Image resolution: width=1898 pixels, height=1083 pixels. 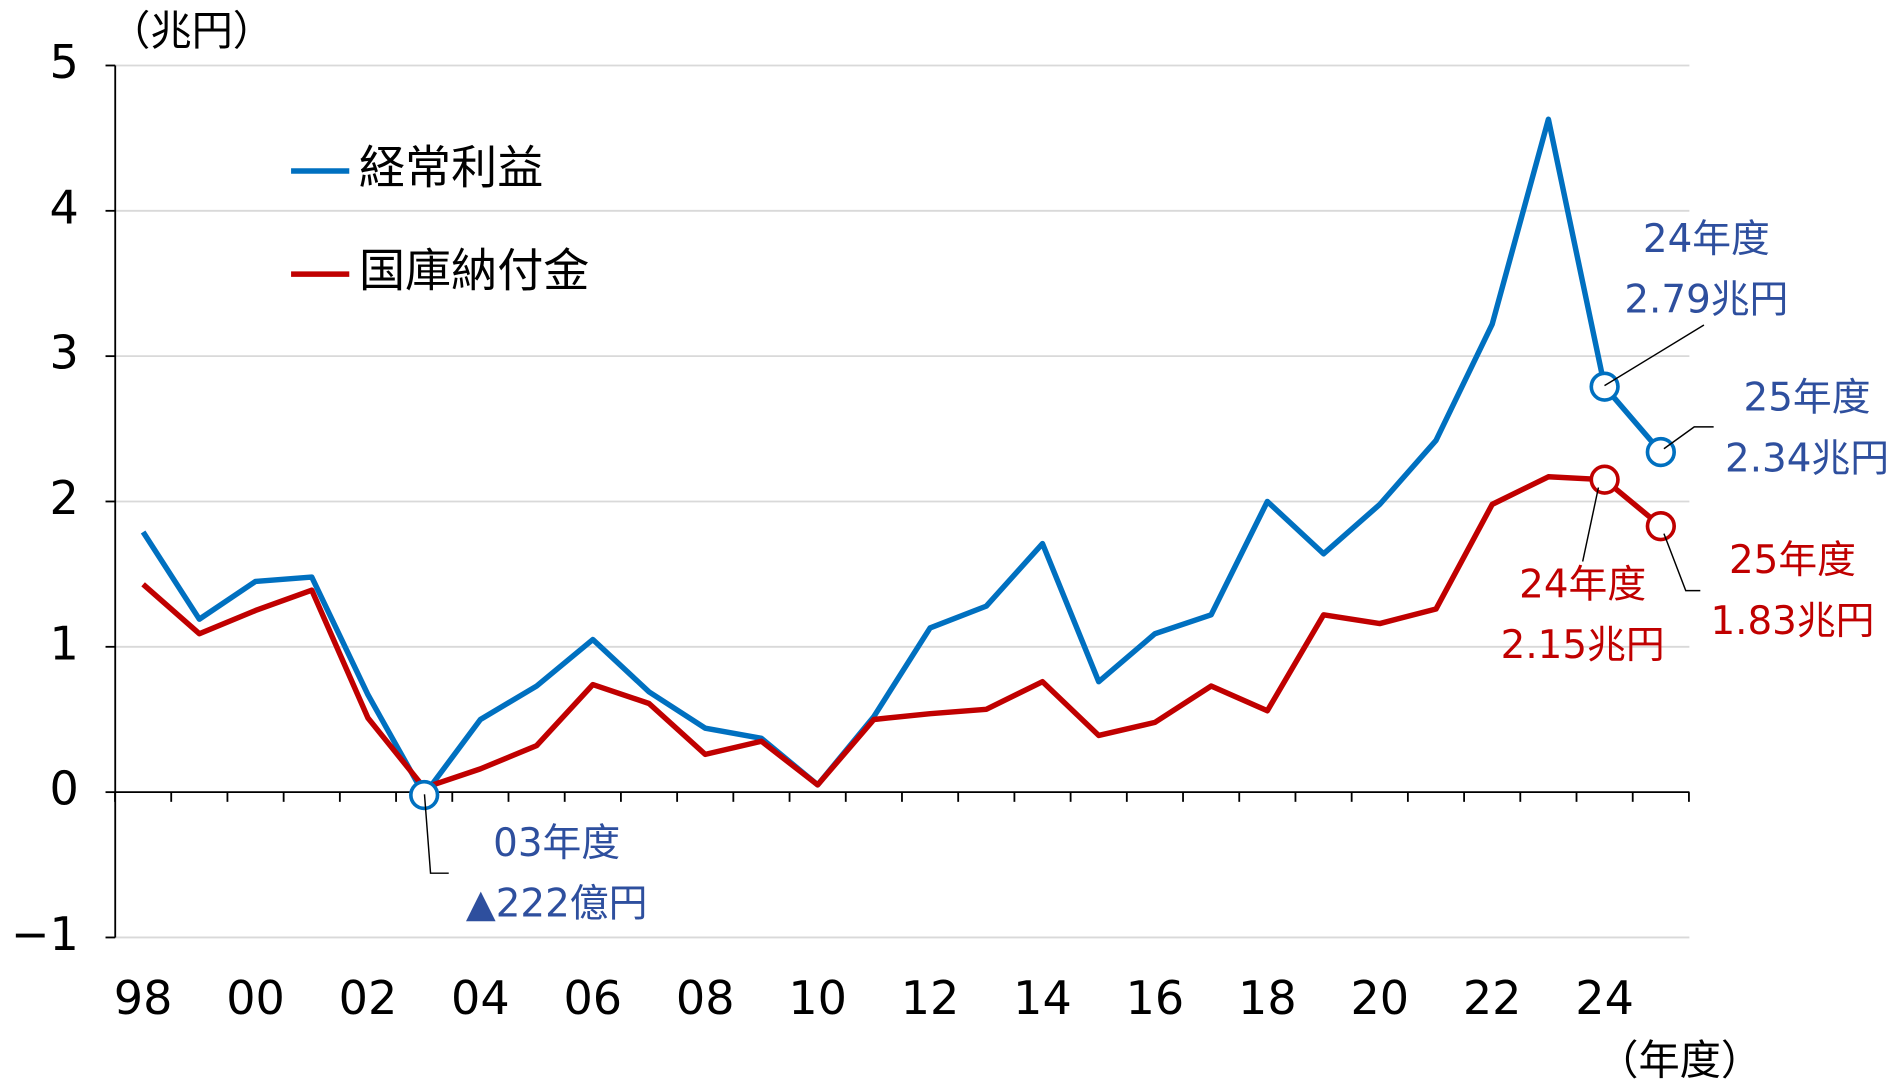 What do you see at coordinates (64, 62) in the screenshot?
I see `y-tick-label: 5` at bounding box center [64, 62].